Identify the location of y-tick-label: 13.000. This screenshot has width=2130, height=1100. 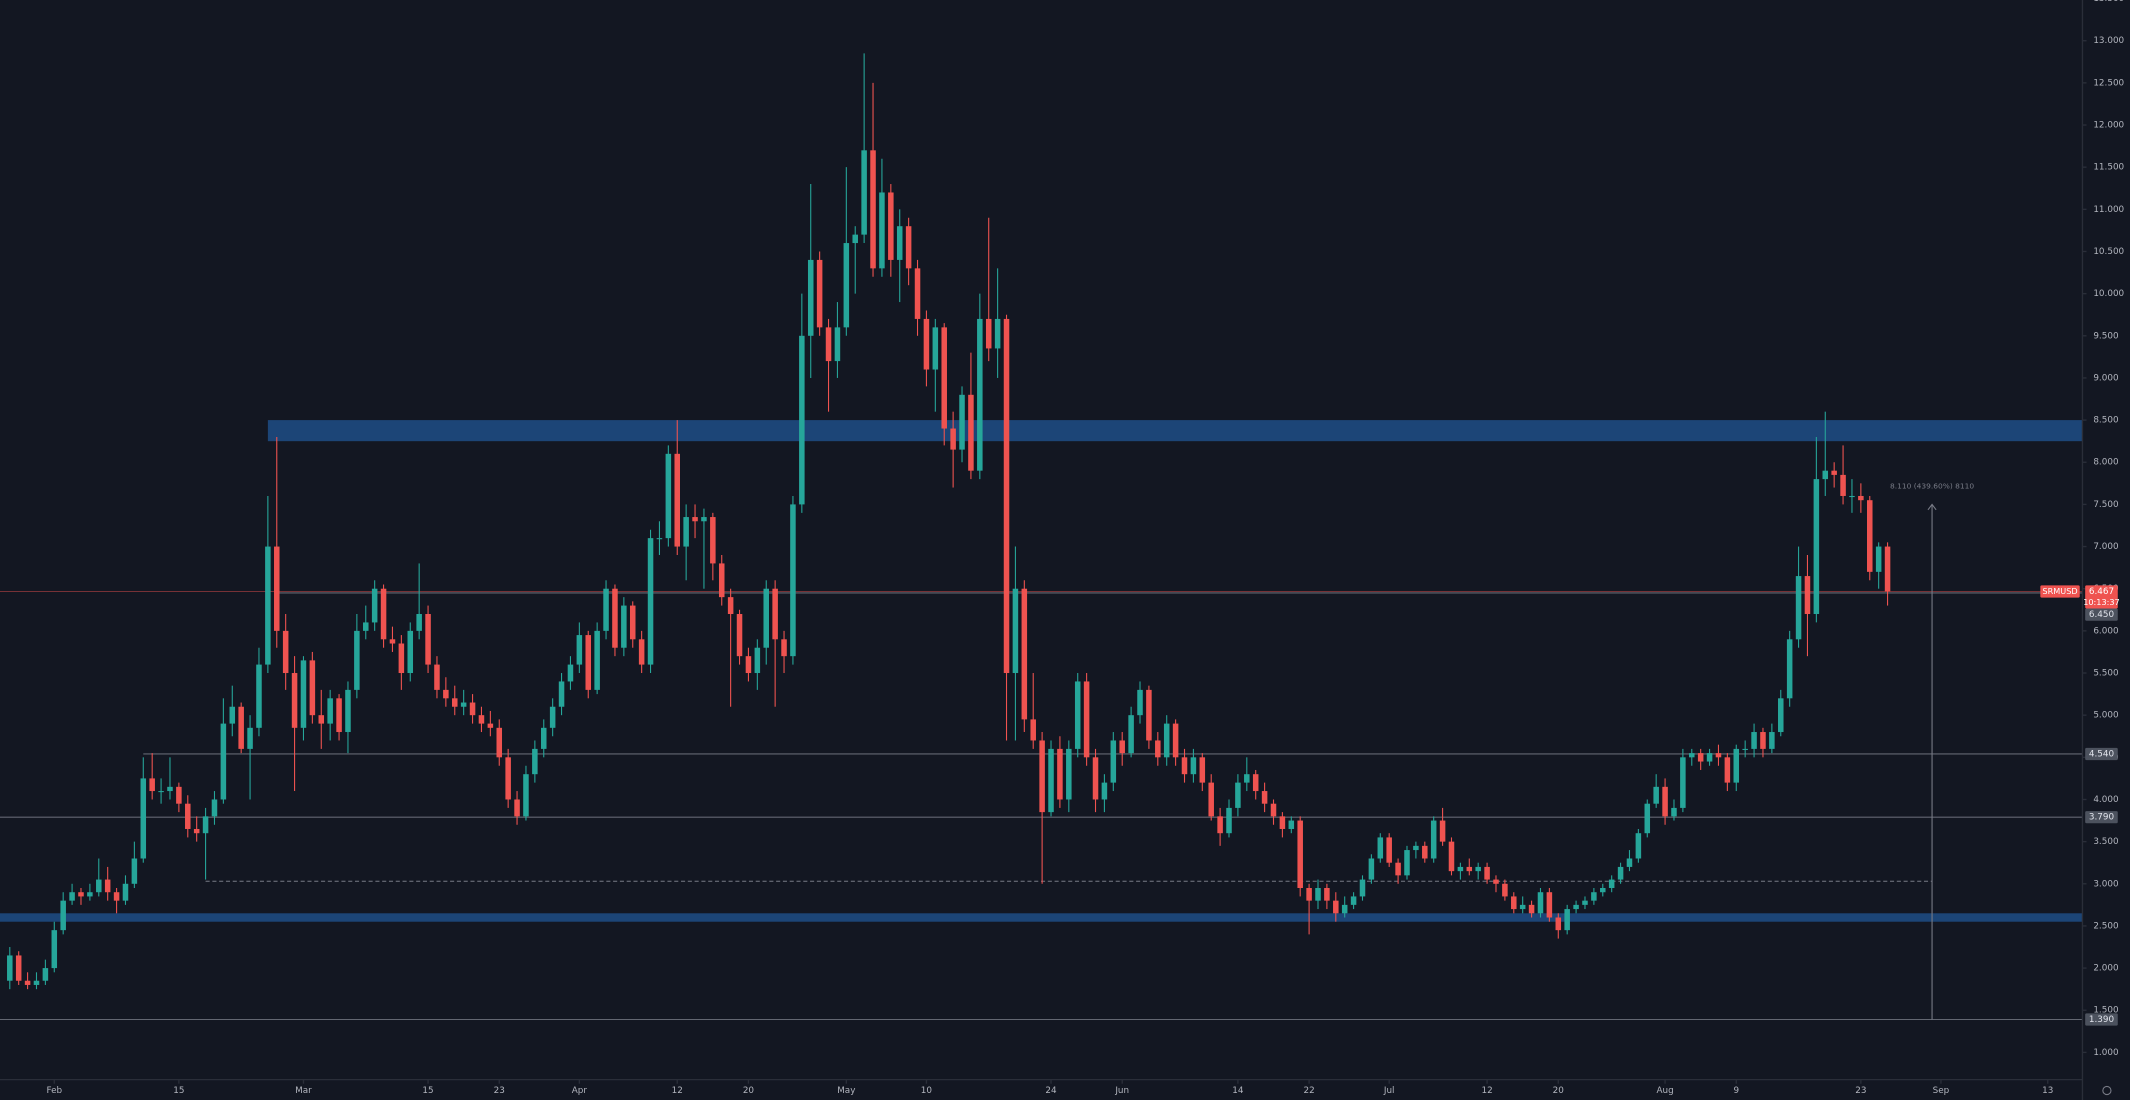
(2108, 41).